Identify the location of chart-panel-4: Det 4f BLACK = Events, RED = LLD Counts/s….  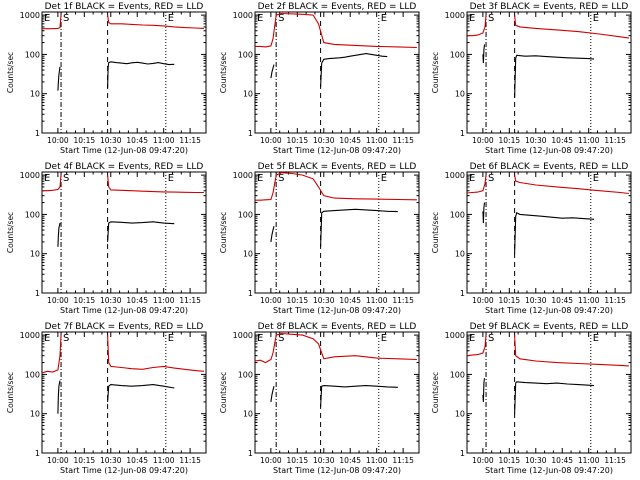
(106, 238).